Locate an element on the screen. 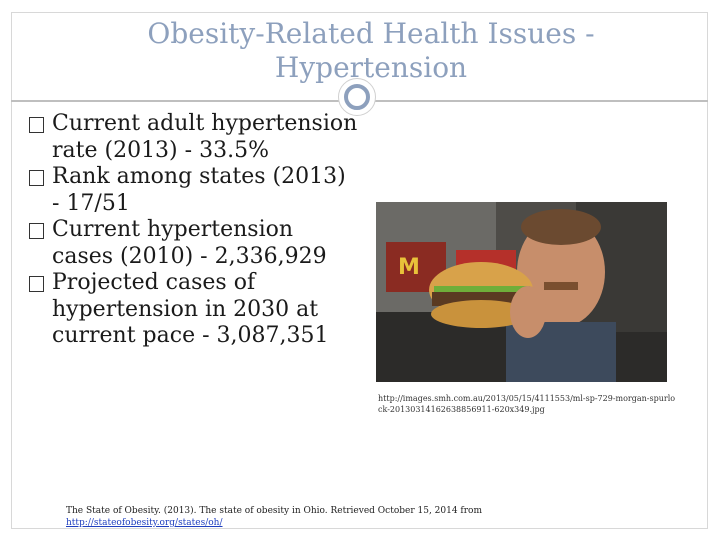  bullet-item-state-rank: Rank among states (2013) - 17/51 is located at coordinates (194, 190).